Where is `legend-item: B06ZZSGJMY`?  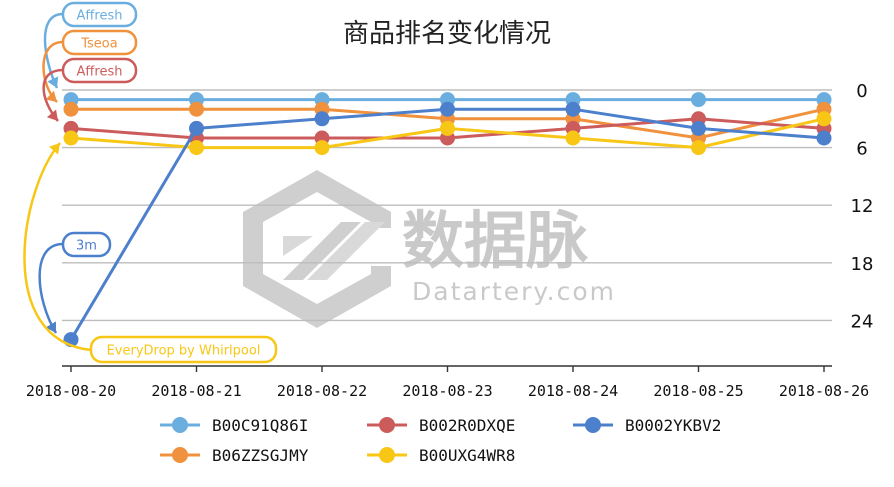
legend-item: B06ZZSGJMY is located at coordinates (234, 455).